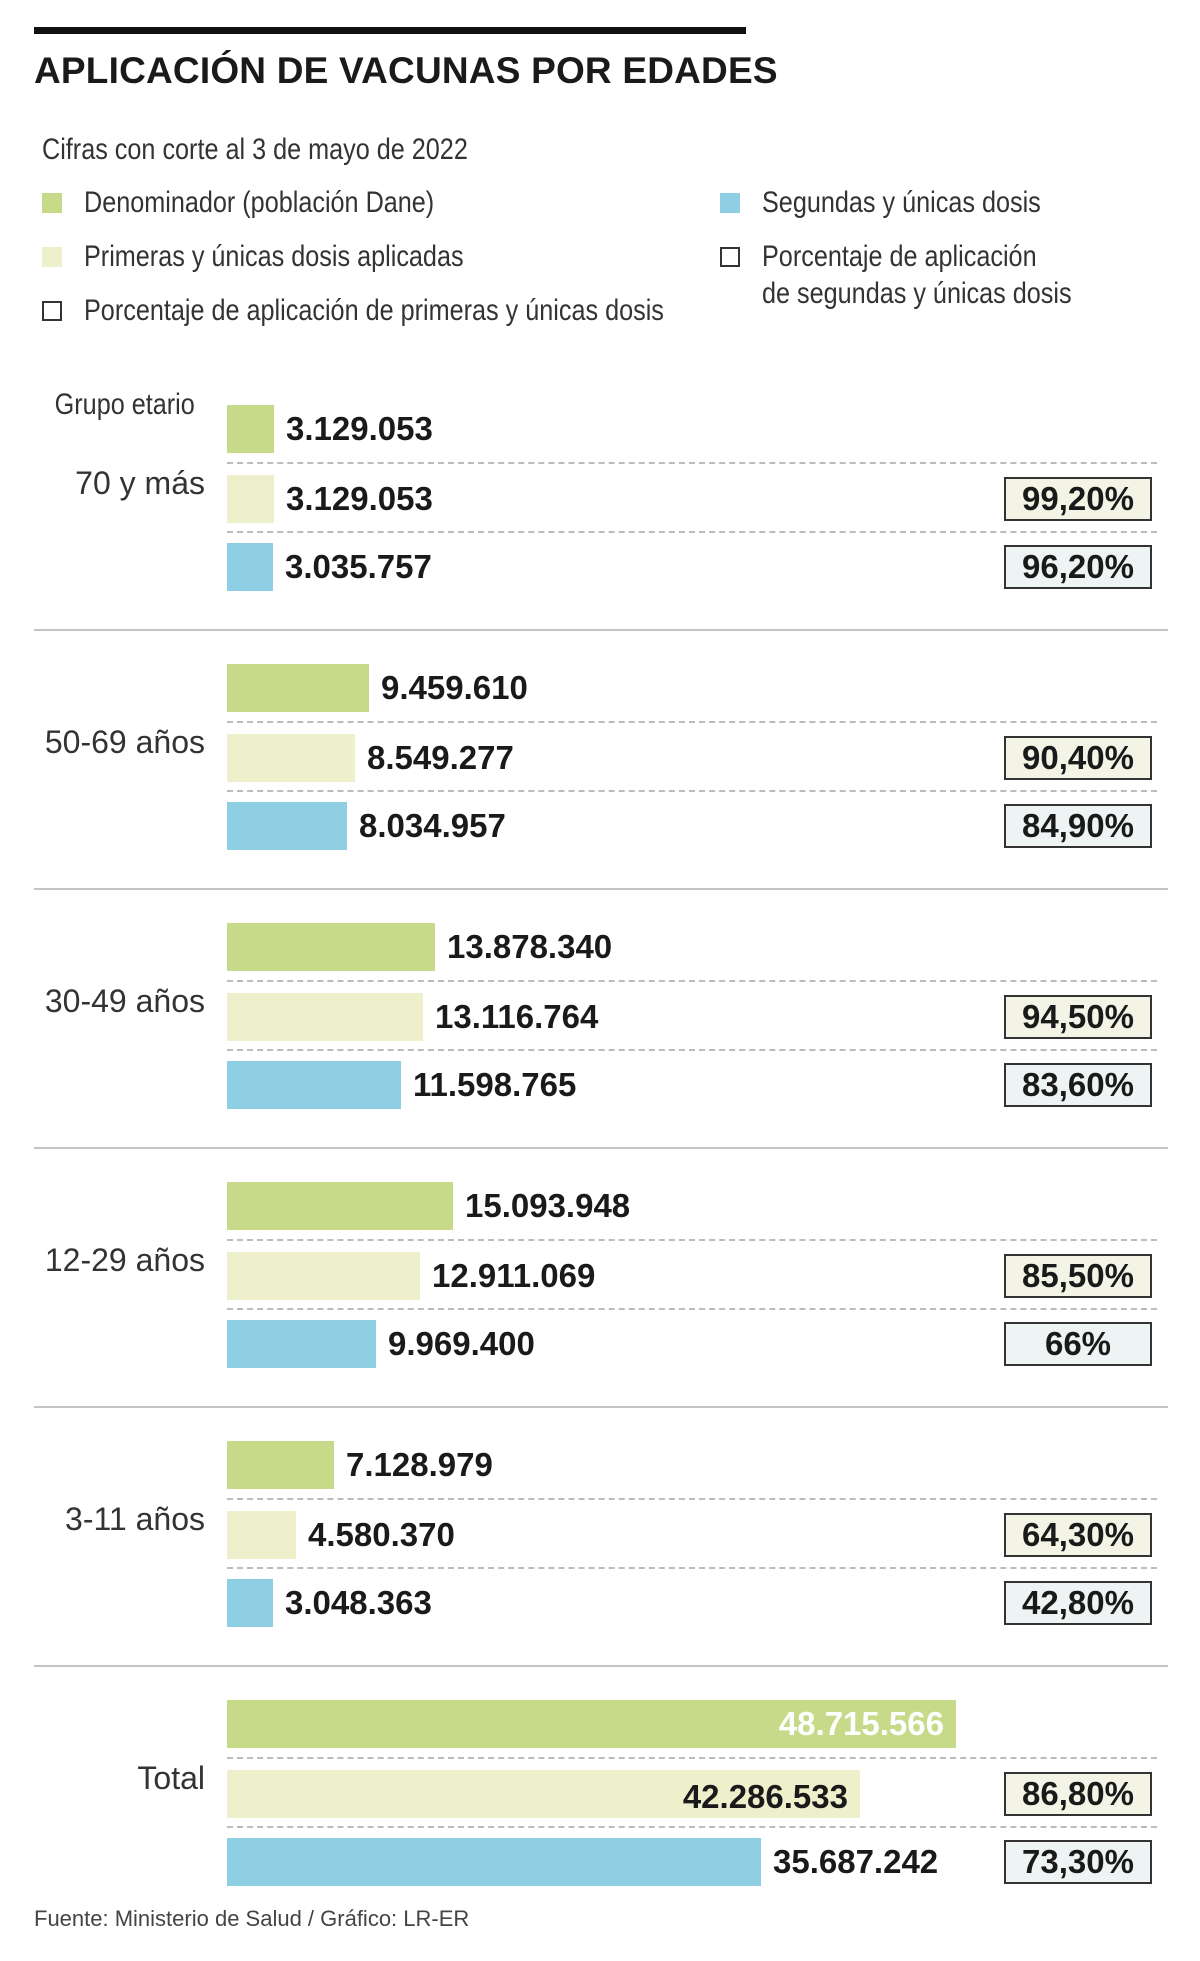 This screenshot has width=1200, height=1961. Describe the element at coordinates (359, 428) in the screenshot. I see `value-label-denominador-70-y-mas: 3.129.053` at that location.